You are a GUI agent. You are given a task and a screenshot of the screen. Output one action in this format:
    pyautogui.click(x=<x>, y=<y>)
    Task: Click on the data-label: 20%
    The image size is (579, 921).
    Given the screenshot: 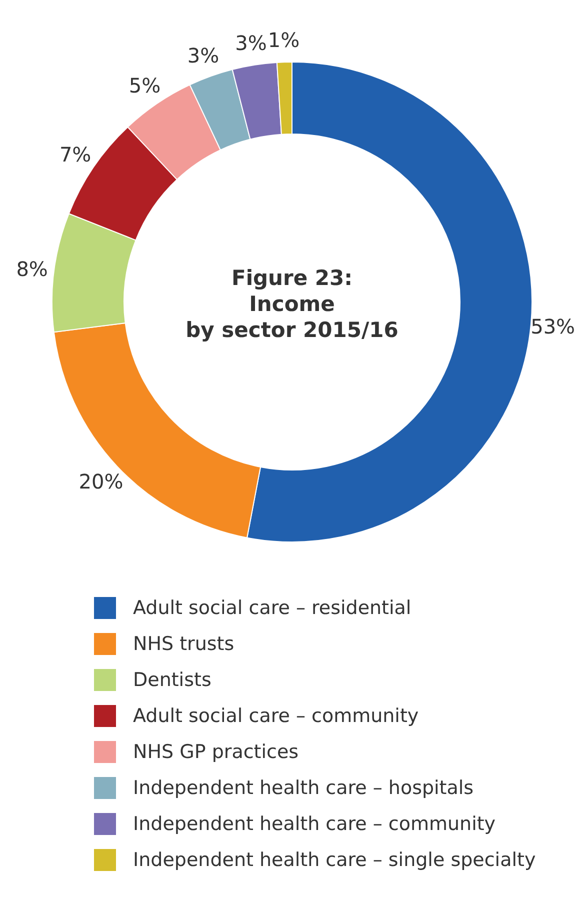 What is the action you would take?
    pyautogui.click(x=101, y=481)
    